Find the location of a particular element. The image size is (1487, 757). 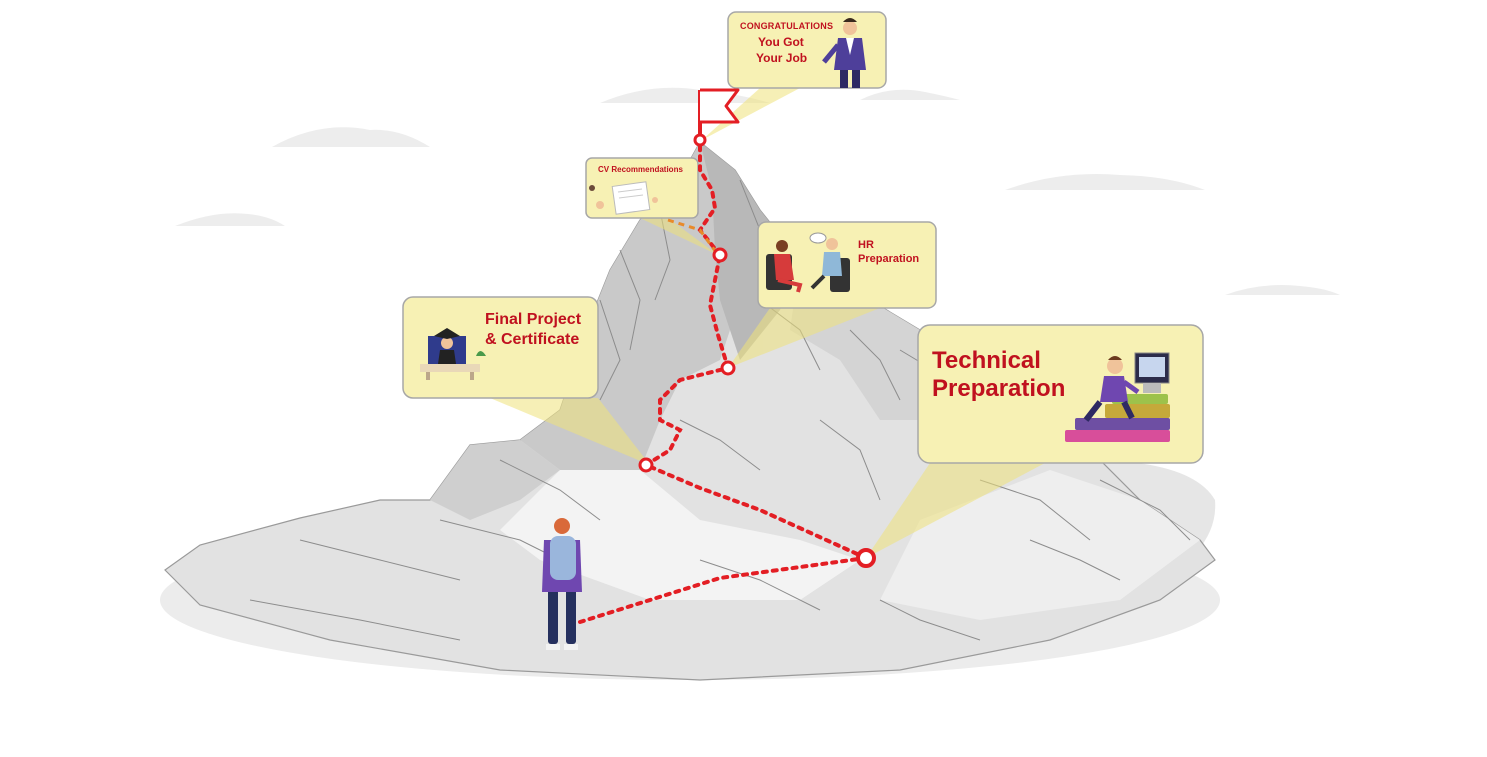

beam-hr is located at coordinates (804, 338).